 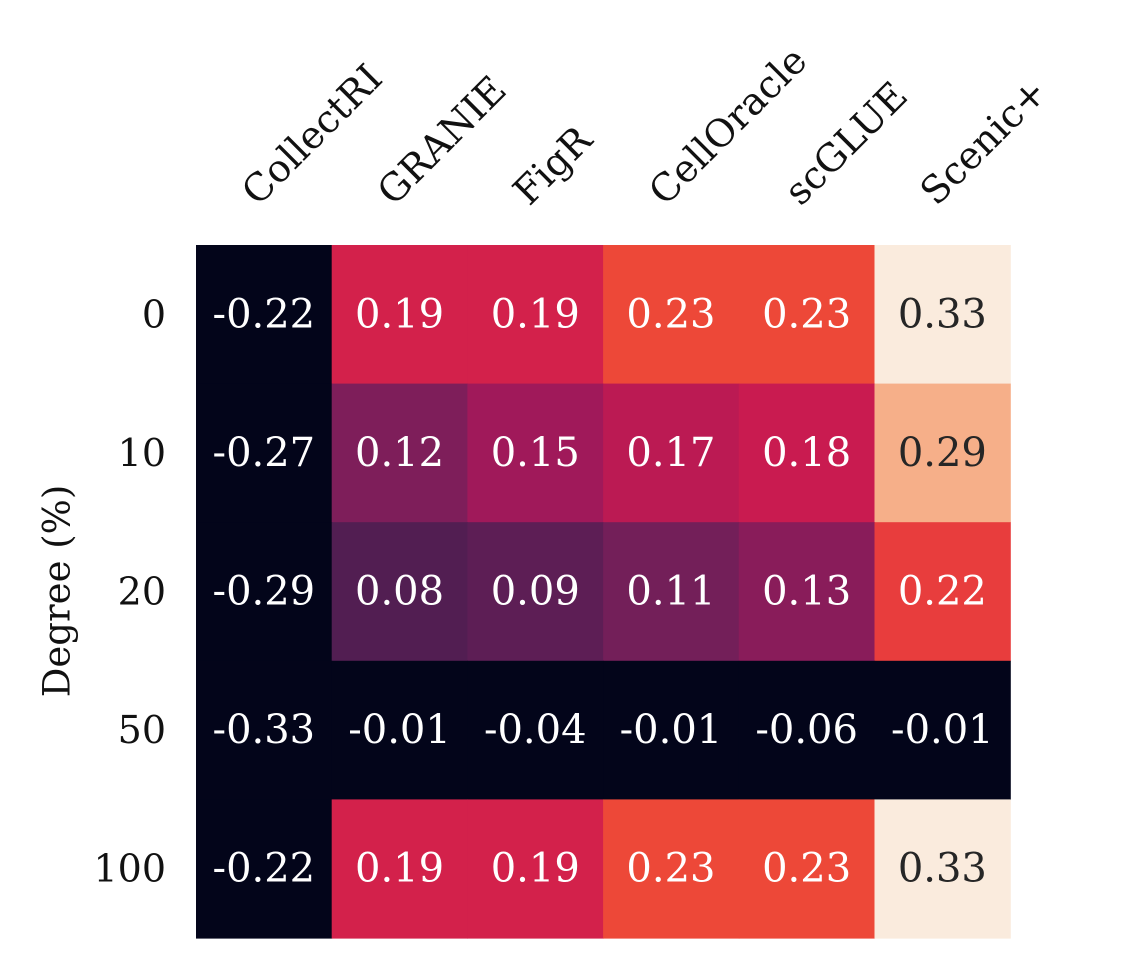 I want to click on cell-value-label: 0.29, so click(x=942, y=453).